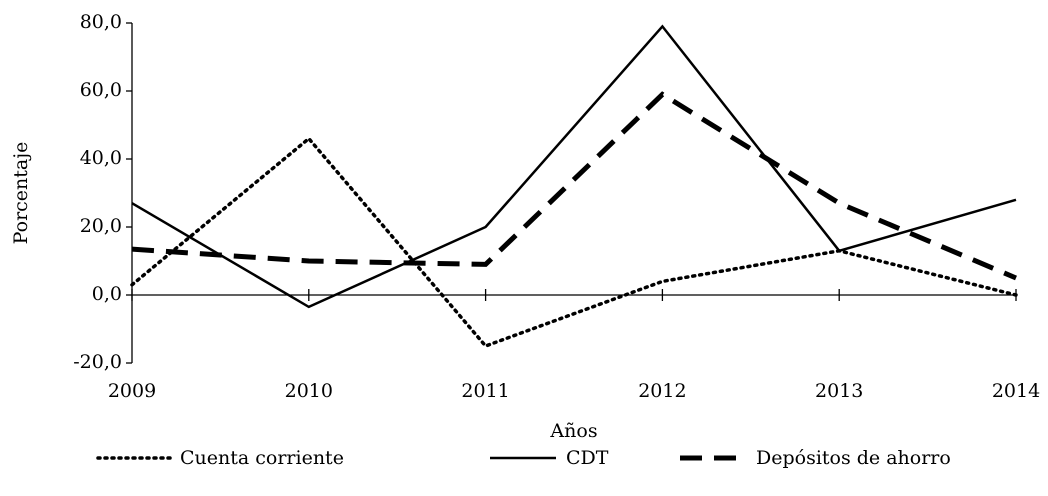 The width and height of the screenshot is (1048, 496). I want to click on x-tick-label: 2011, so click(485, 391).